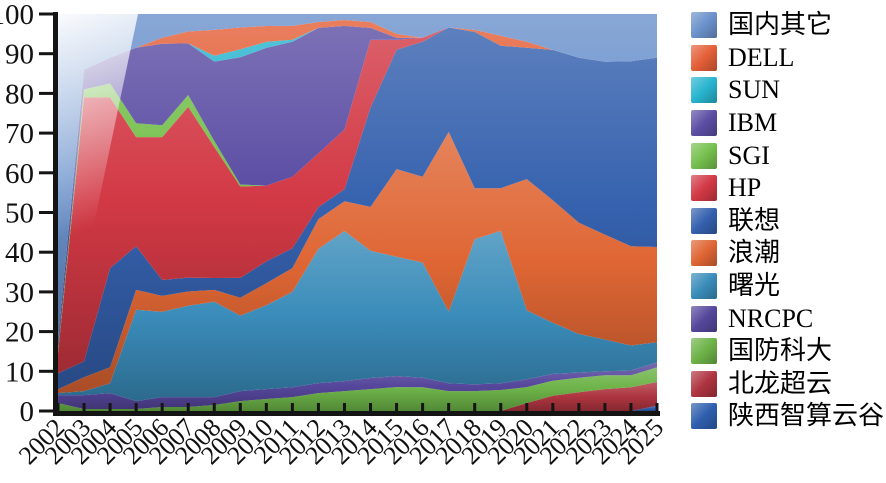 Image resolution: width=886 pixels, height=483 pixels. Describe the element at coordinates (787, 286) in the screenshot. I see `legend-item-曙光: 曙光` at that location.